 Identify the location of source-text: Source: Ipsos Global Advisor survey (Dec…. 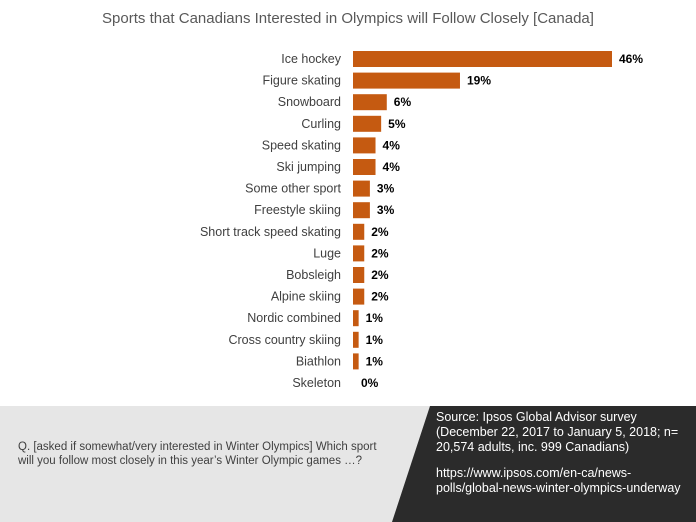
(557, 432).